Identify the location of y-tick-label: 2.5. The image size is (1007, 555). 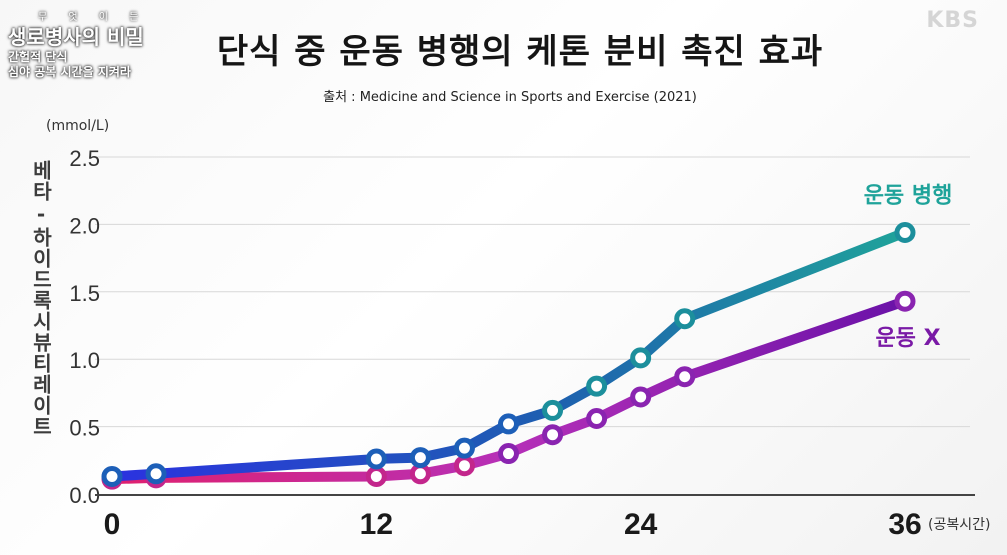
(84, 158).